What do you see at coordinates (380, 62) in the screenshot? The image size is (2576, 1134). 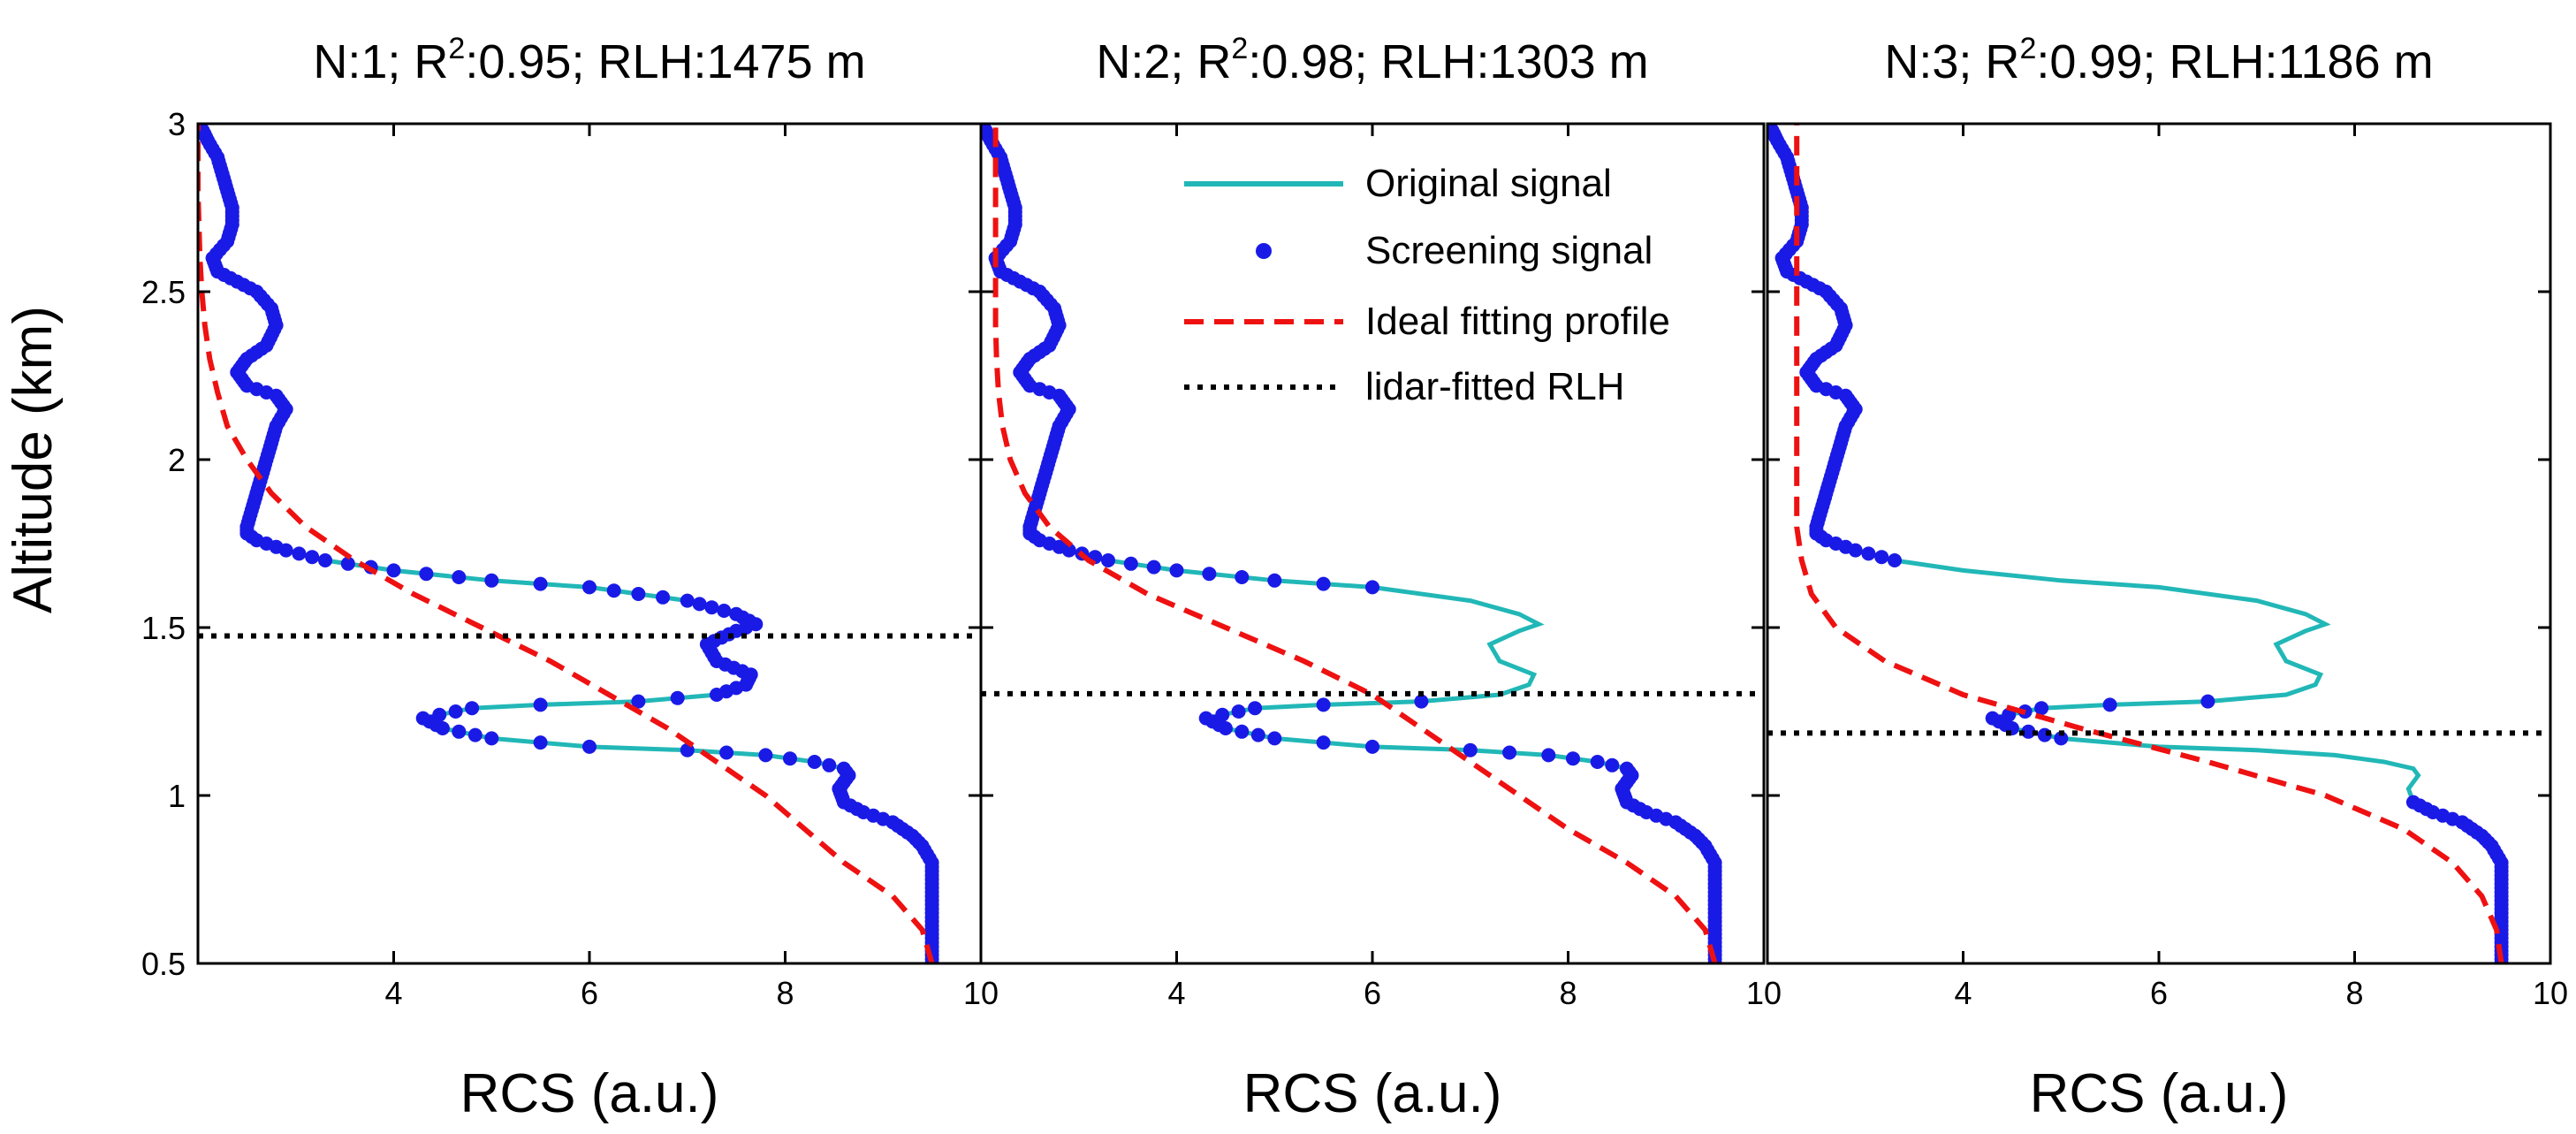 I see `panel-title-prefix: N:1; R` at bounding box center [380, 62].